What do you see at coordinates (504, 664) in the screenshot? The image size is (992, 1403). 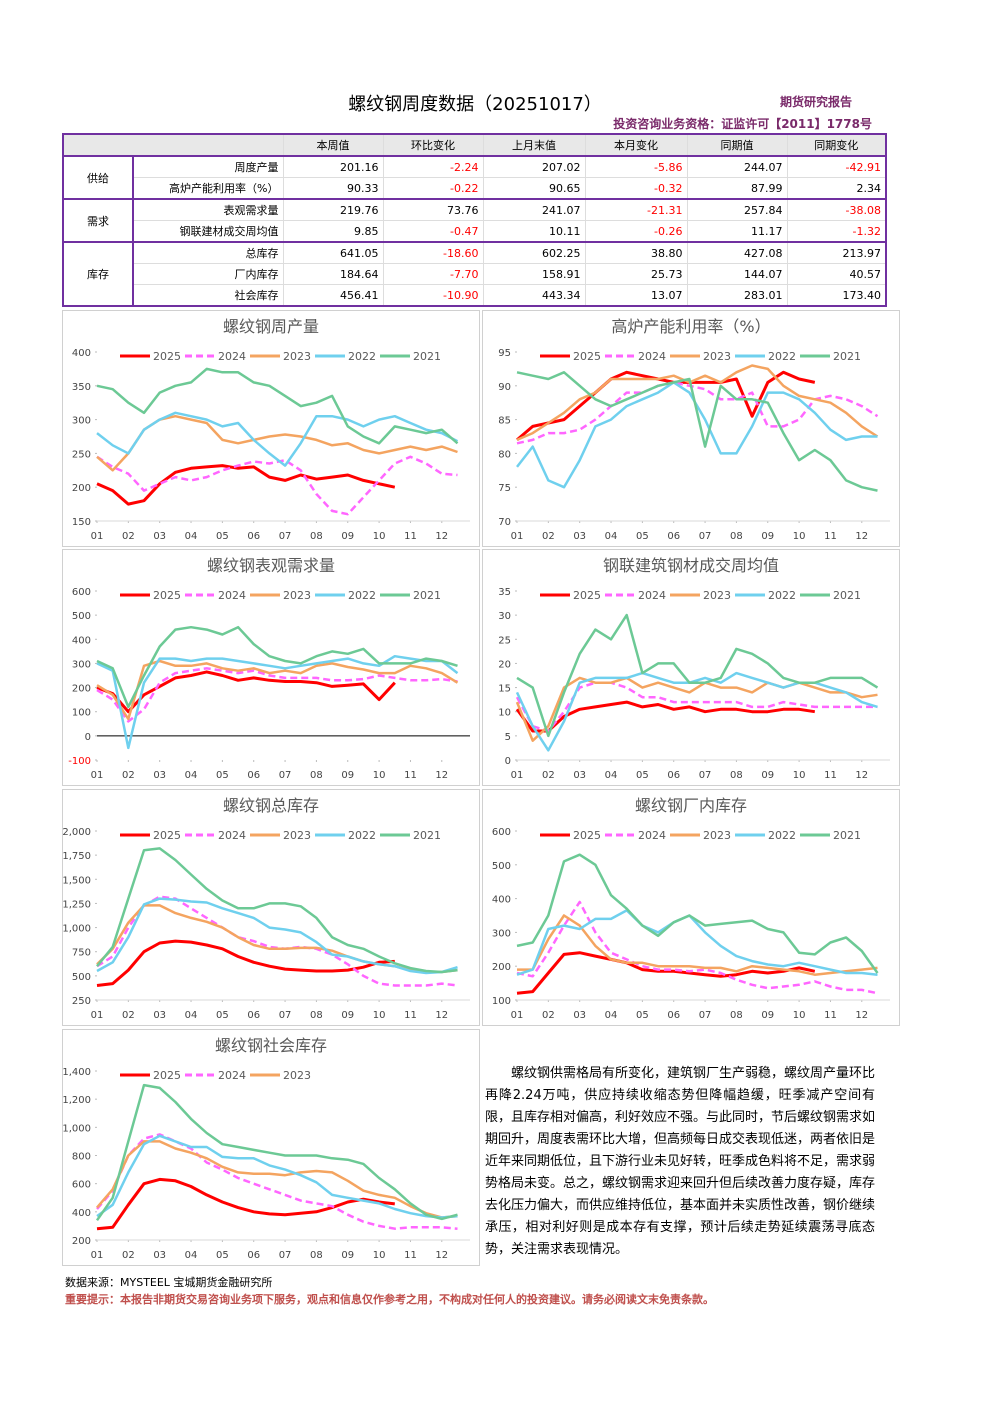 I see `y-tick-label: 20` at bounding box center [504, 664].